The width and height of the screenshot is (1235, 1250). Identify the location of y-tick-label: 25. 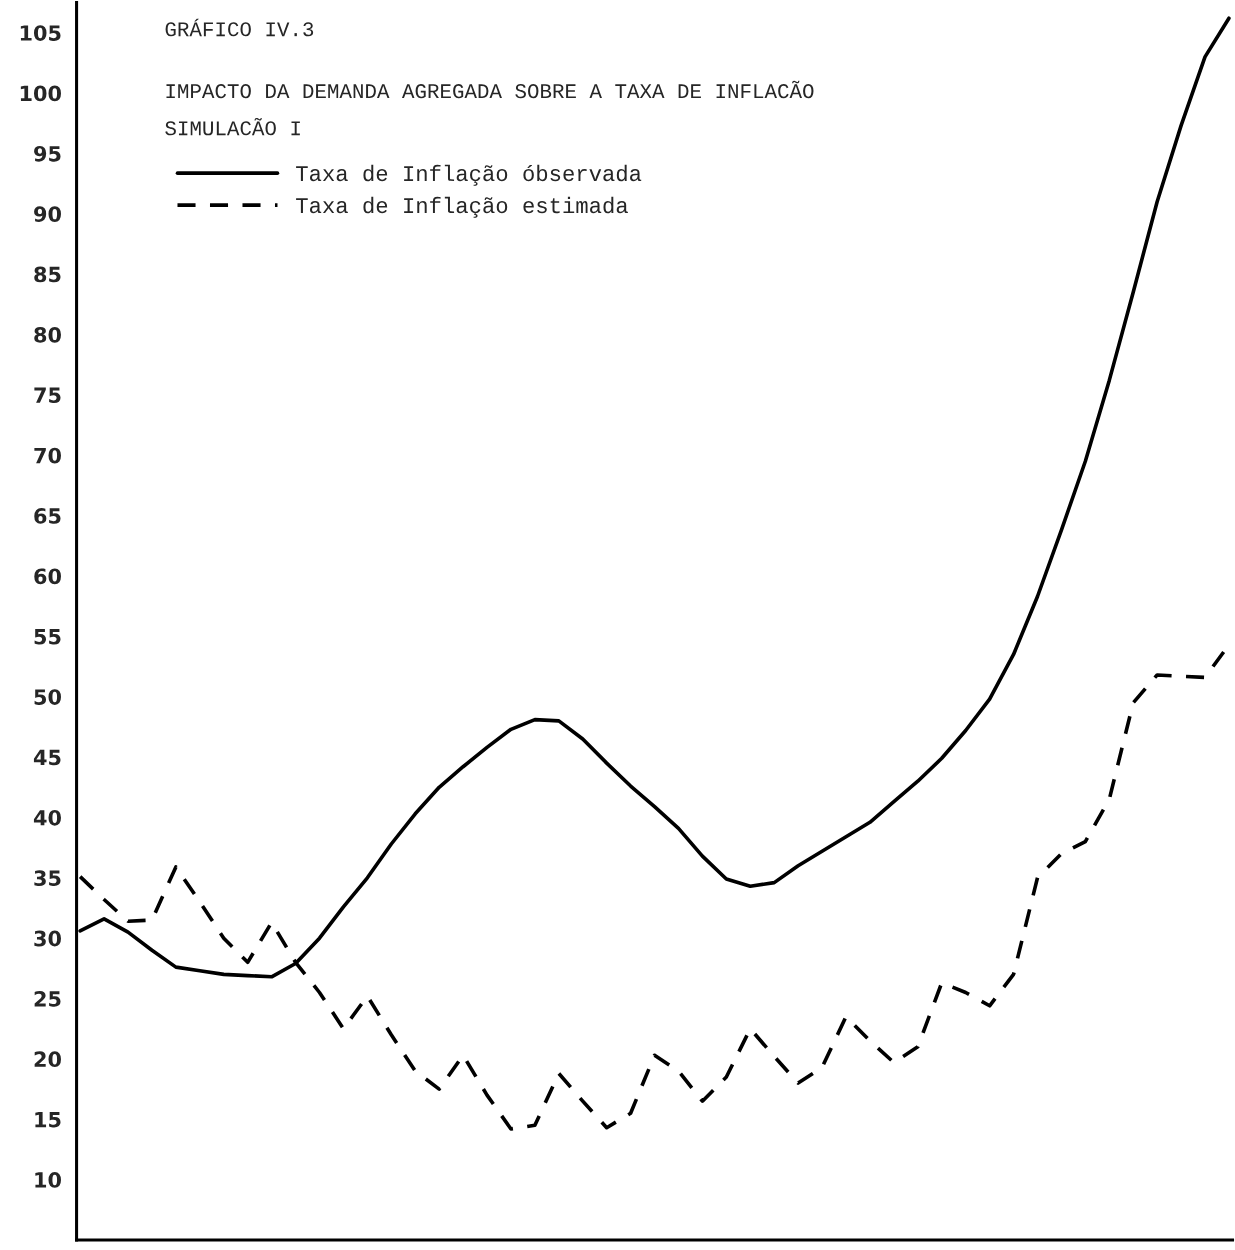
(47, 998).